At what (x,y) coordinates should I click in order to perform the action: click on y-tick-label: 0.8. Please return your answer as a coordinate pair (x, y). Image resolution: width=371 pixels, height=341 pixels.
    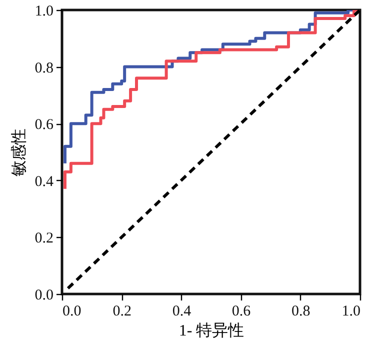
    Looking at the image, I should click on (44, 68).